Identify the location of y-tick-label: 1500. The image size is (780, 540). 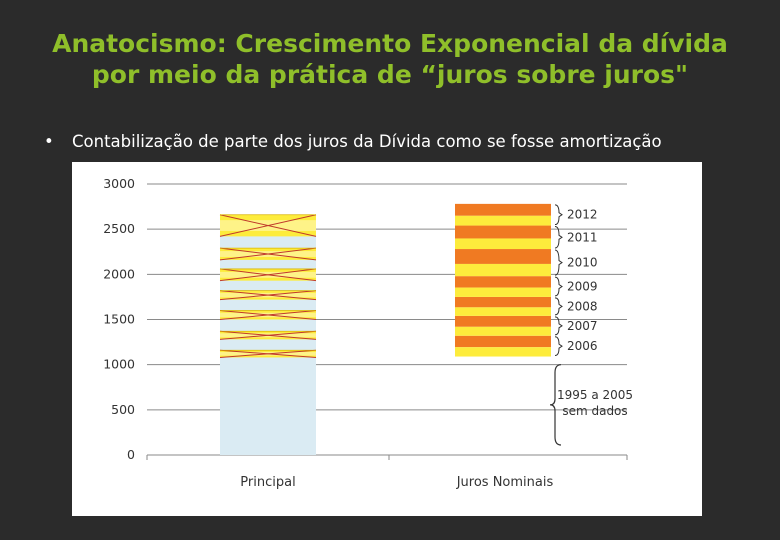
(119, 319).